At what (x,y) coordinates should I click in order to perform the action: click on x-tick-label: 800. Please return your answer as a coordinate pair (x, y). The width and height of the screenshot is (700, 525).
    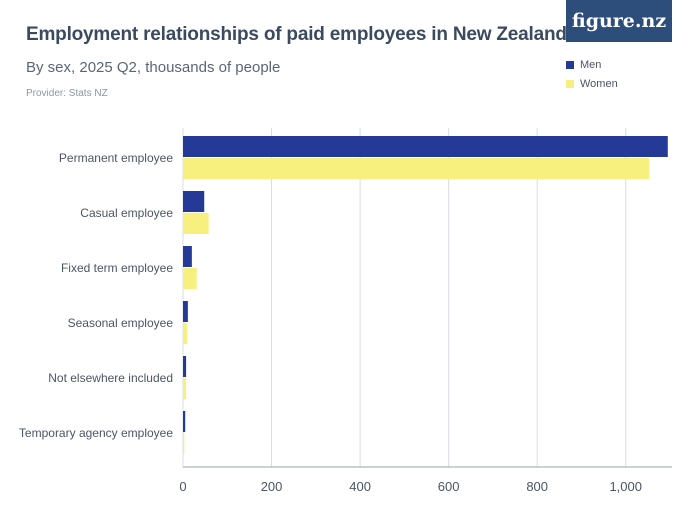
    Looking at the image, I should click on (537, 486).